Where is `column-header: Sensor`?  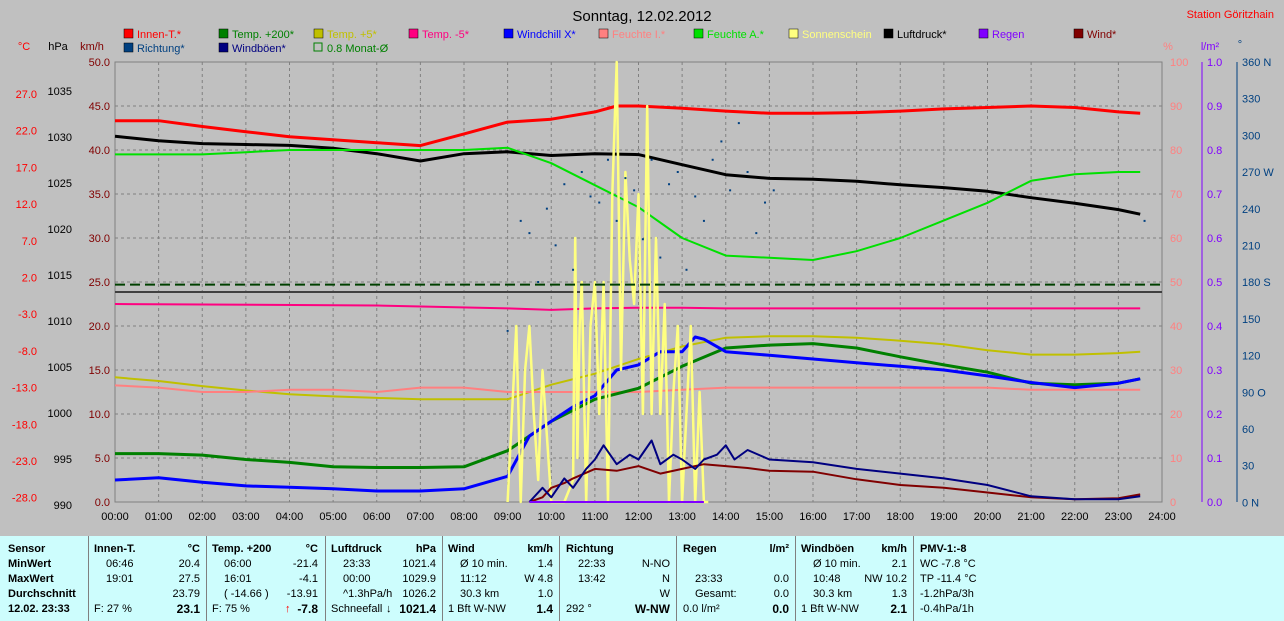 column-header: Sensor is located at coordinates (27, 549).